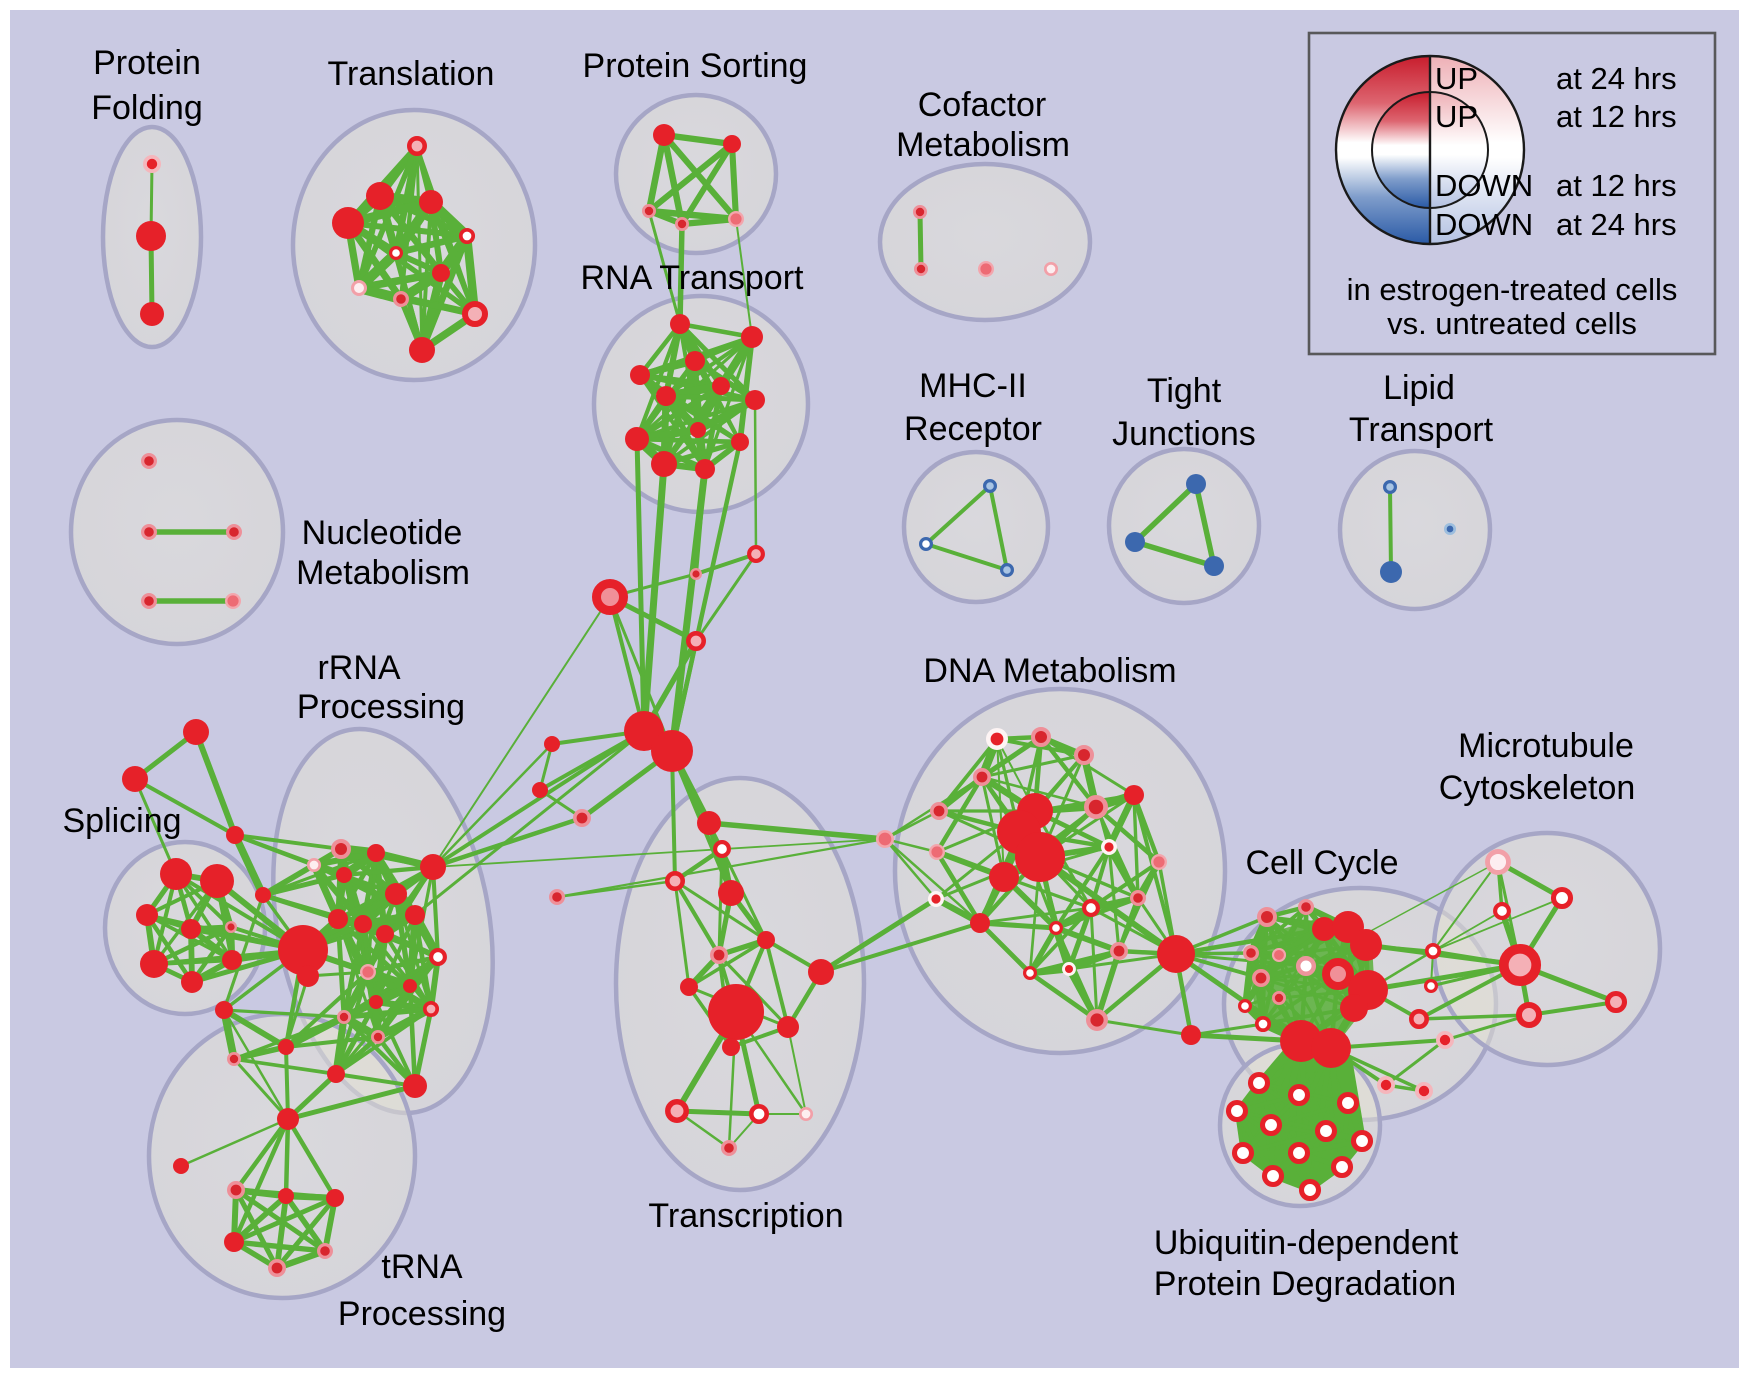 The image size is (1750, 1376). I want to click on svg-text: Microtubule, so click(1546, 746).